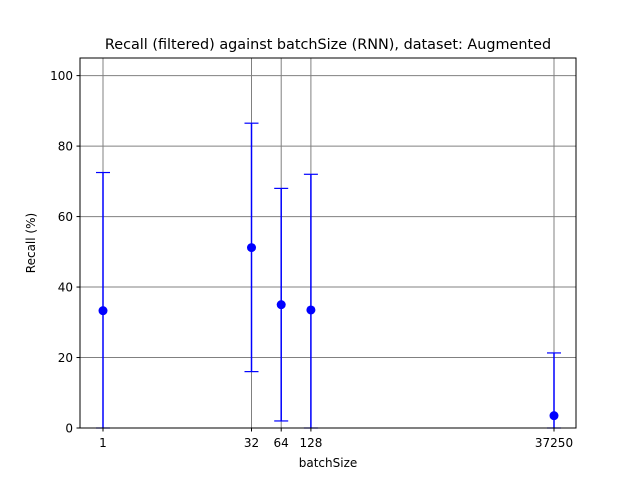 The image size is (640, 480). What do you see at coordinates (65, 217) in the screenshot?
I see `y-tick-label: 60` at bounding box center [65, 217].